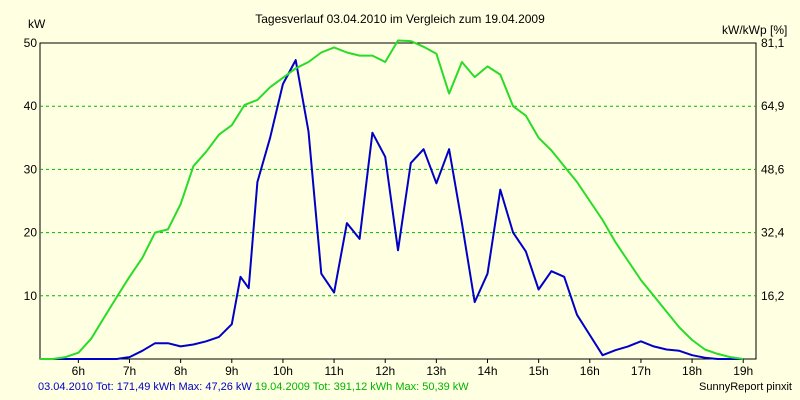 The height and width of the screenshot is (400, 800). What do you see at coordinates (773, 169) in the screenshot?
I see `y-tick-label-right: 48,6` at bounding box center [773, 169].